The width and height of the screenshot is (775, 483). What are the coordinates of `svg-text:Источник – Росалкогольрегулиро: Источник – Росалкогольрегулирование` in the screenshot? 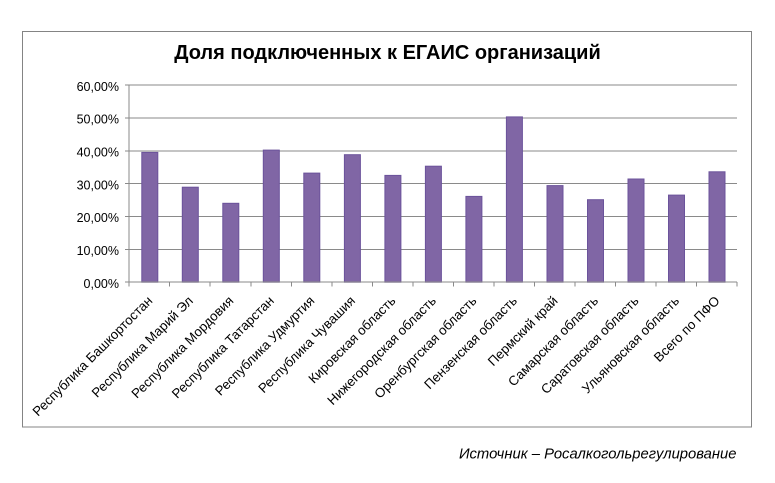 It's located at (598, 454).